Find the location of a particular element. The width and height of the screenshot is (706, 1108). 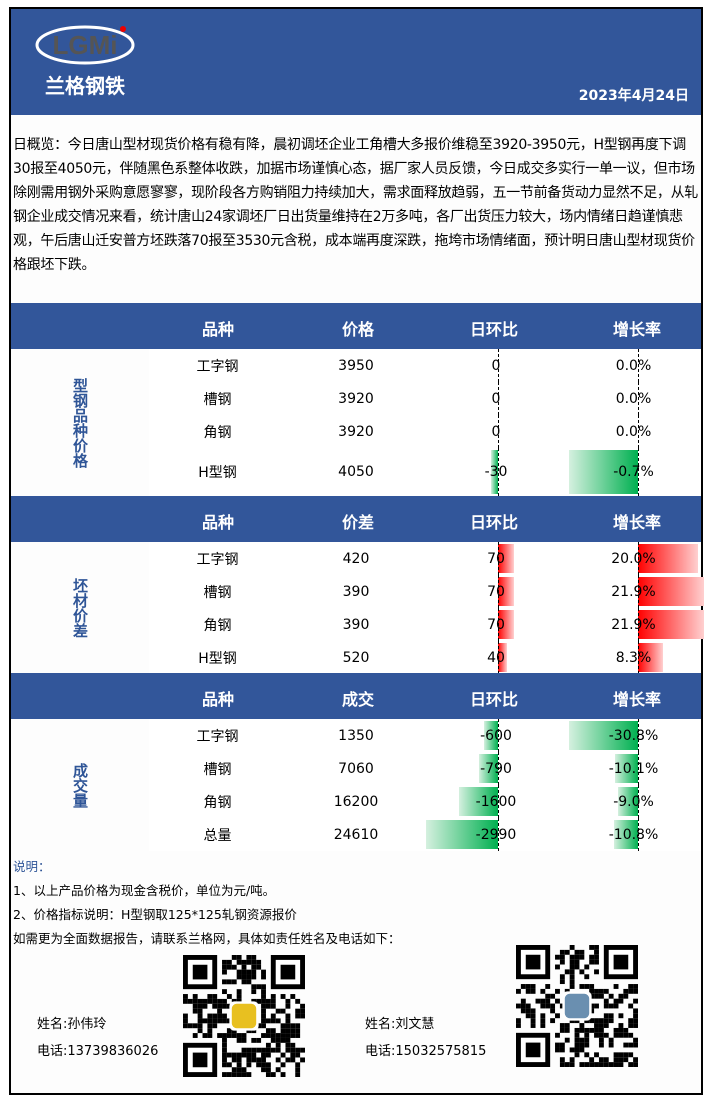

growth-rate: -30.8% is located at coordinates (633, 735).